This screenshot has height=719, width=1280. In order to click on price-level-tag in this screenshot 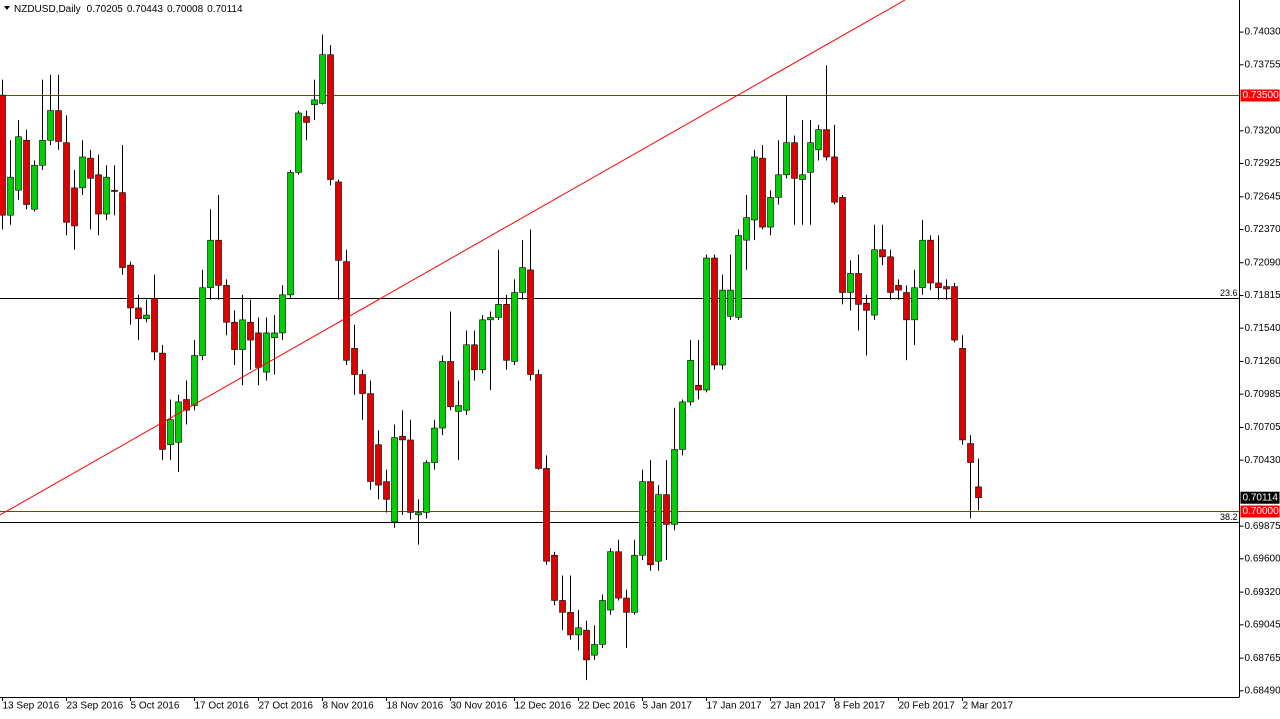, I will do `click(1260, 511)`.